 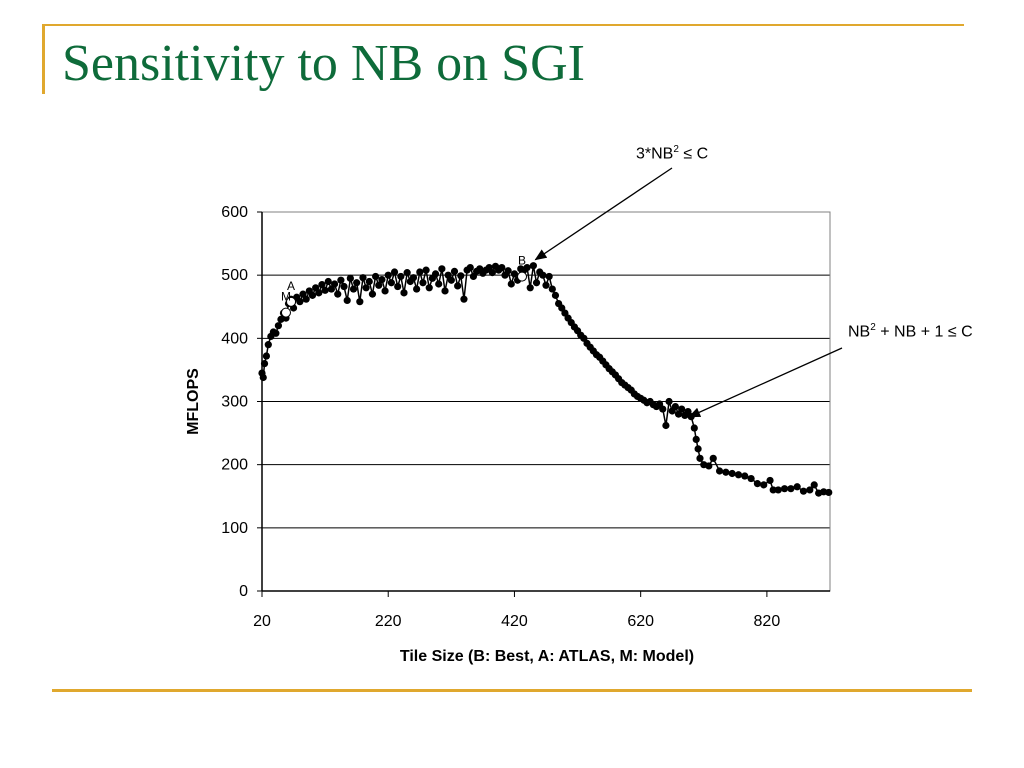 I want to click on annotation-arrows, so click(x=688, y=292).